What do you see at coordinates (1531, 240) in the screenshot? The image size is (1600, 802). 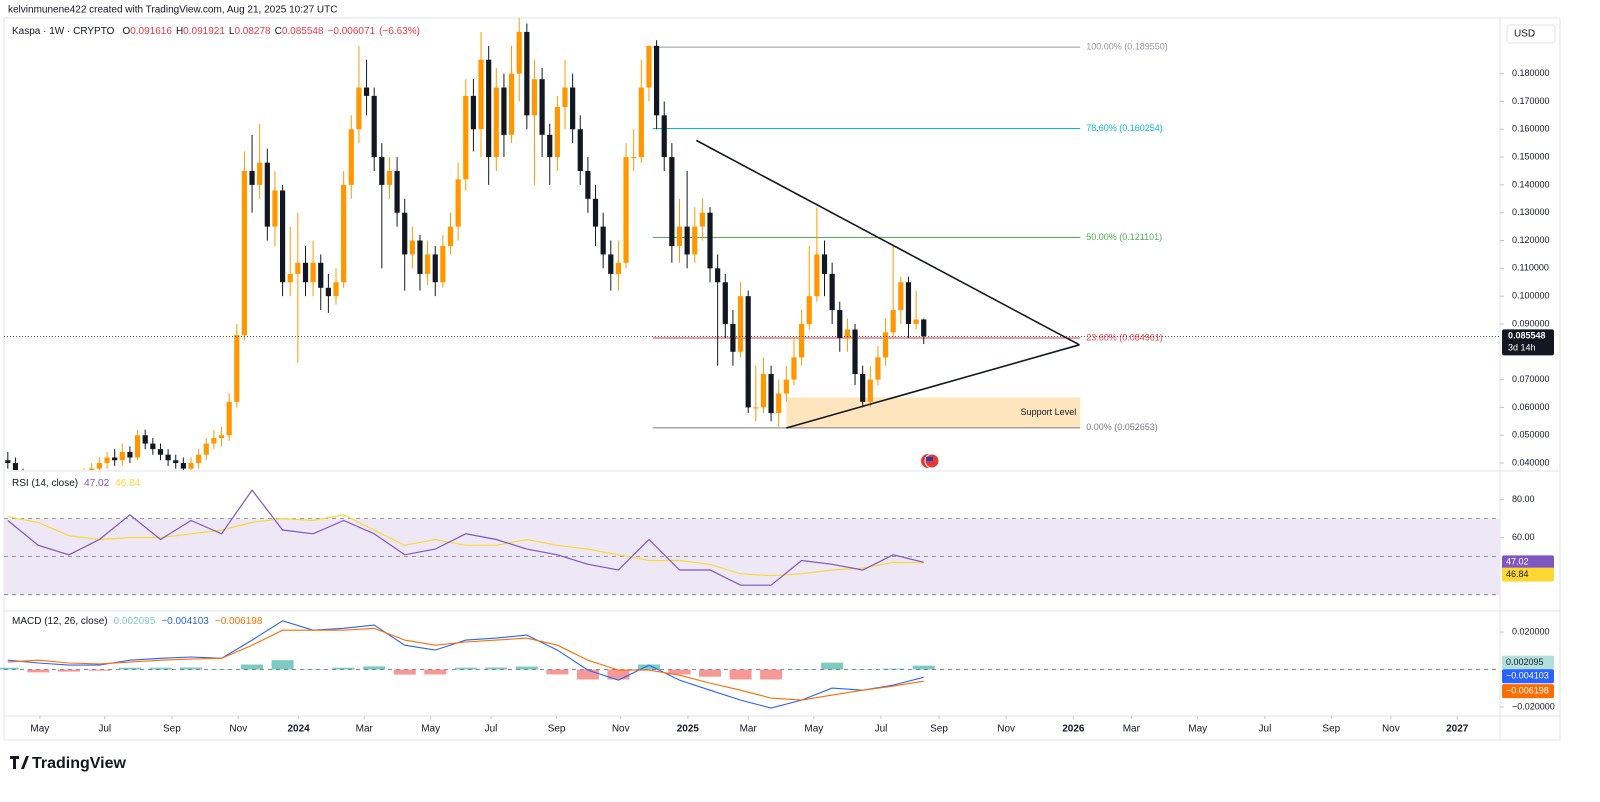 I see `y-tick-label: 0.120000` at bounding box center [1531, 240].